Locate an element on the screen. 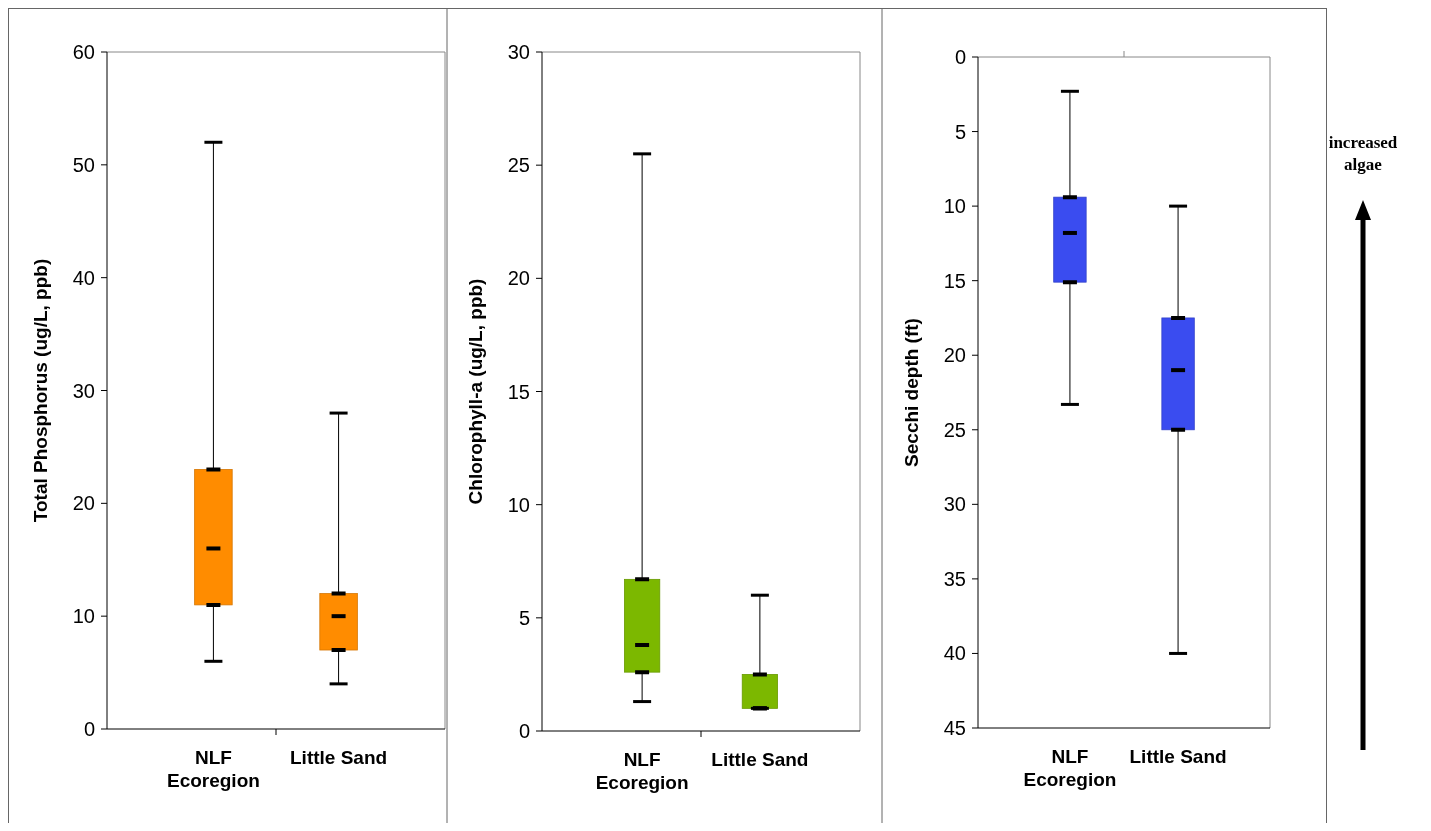  y-axis-title: Secchi depth (ft) is located at coordinates (911, 392).